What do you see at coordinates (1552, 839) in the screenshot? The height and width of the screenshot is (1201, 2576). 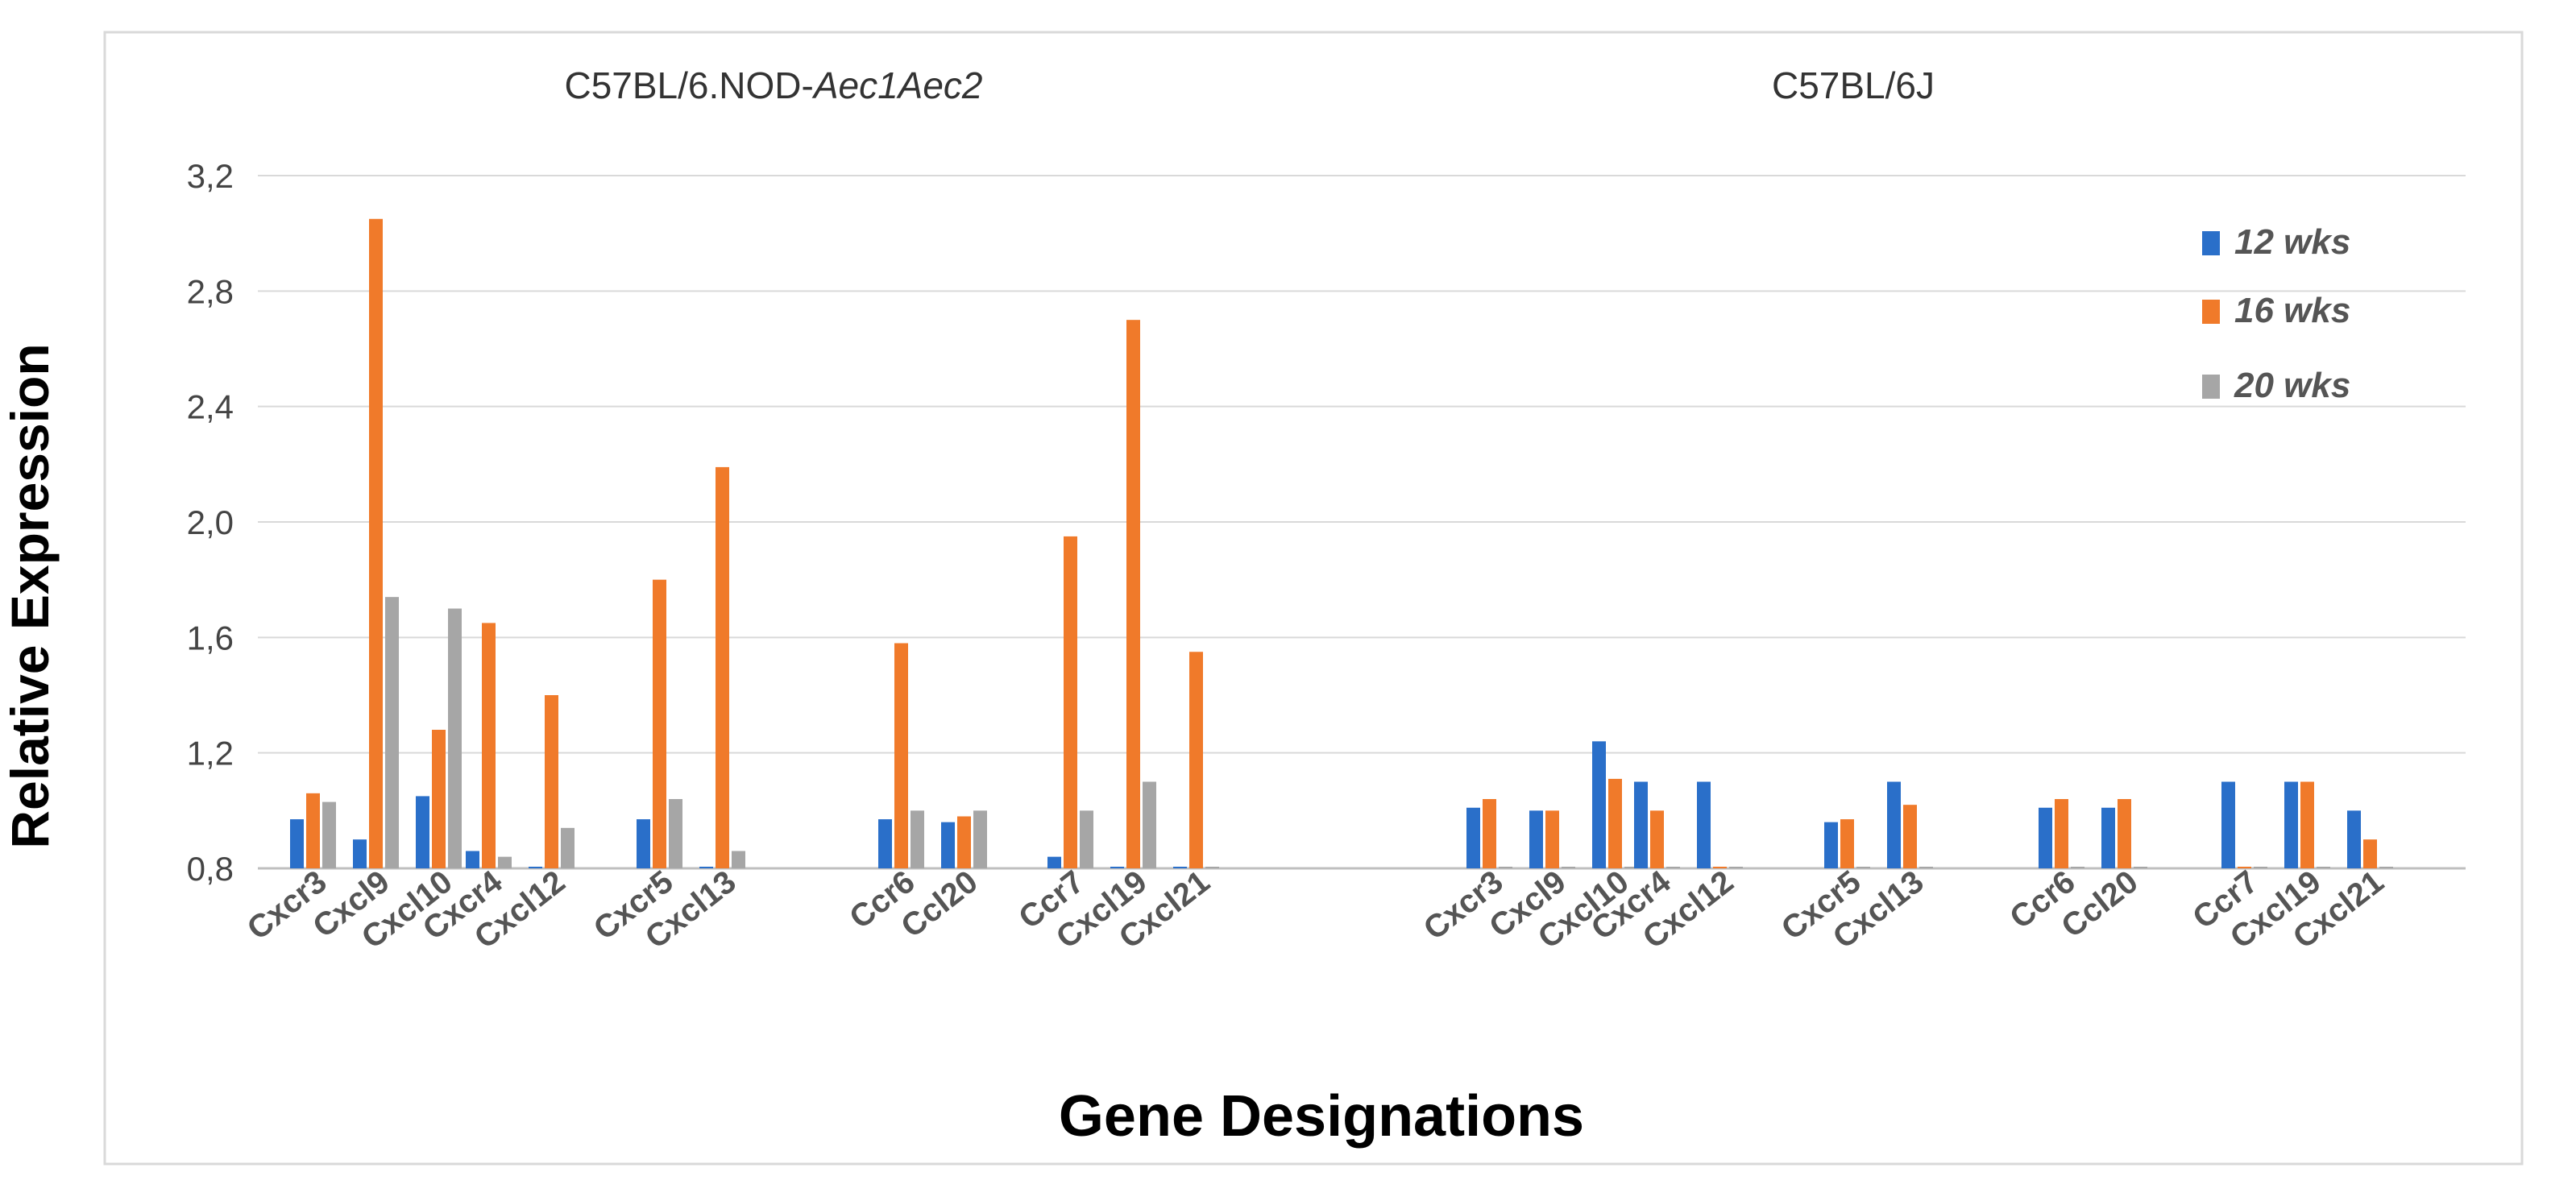 I see `bar-cxcl9-16wks-panel2` at bounding box center [1552, 839].